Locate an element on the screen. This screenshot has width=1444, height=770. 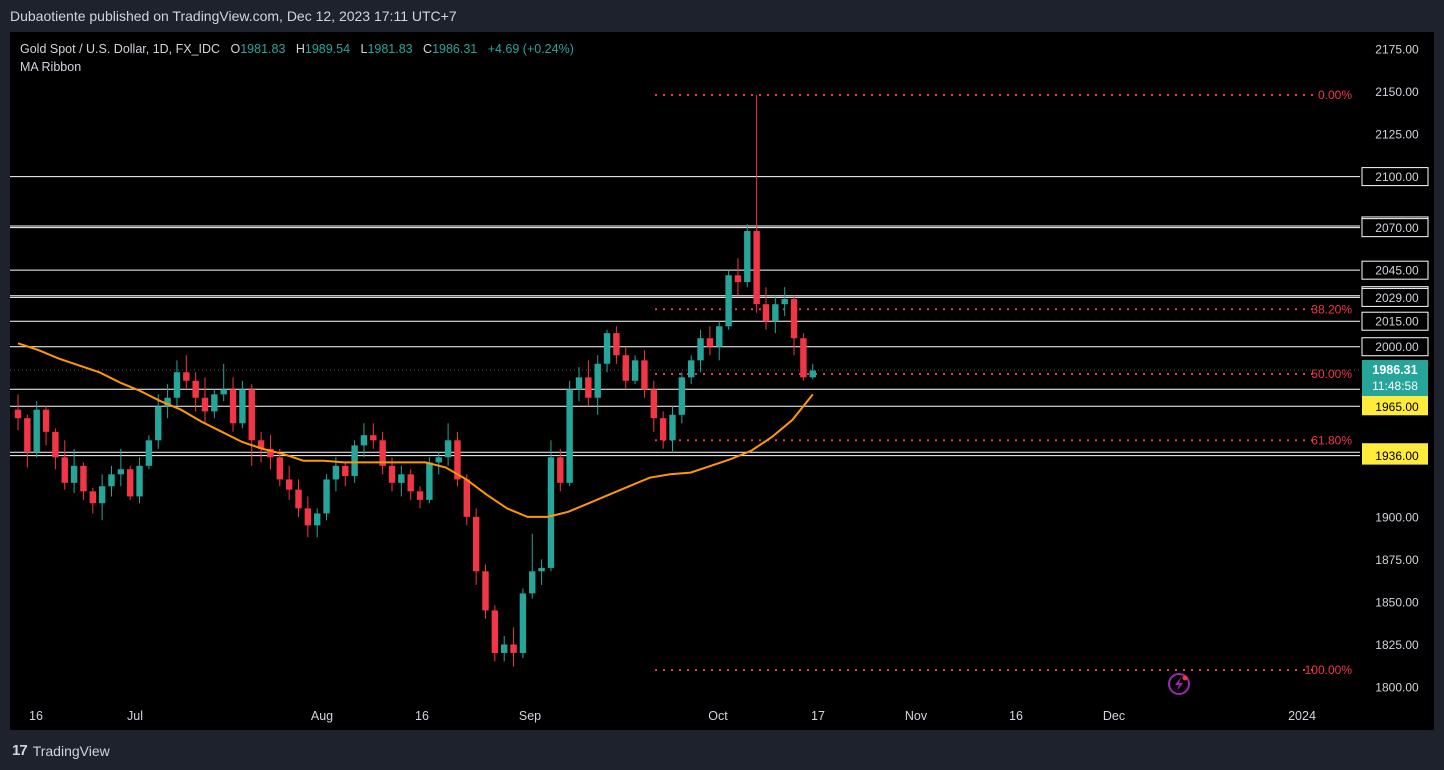
open-label: O is located at coordinates (235, 49).